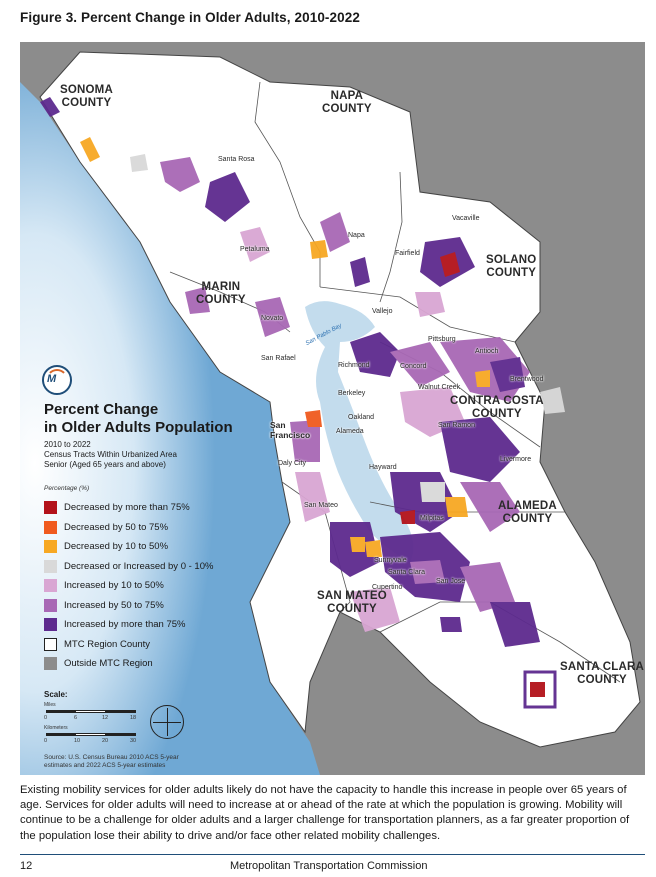 The height and width of the screenshot is (877, 656). I want to click on city-label: Concord, so click(413, 366).